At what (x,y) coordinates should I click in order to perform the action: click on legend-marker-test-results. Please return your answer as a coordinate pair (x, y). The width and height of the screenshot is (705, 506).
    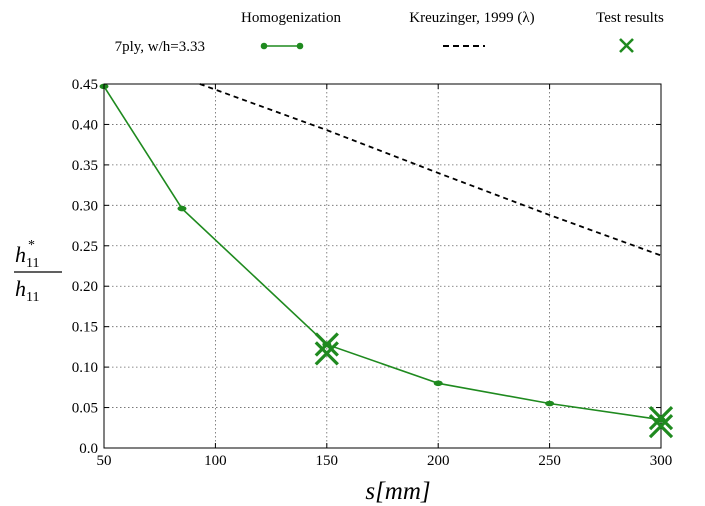
    Looking at the image, I should click on (626, 45).